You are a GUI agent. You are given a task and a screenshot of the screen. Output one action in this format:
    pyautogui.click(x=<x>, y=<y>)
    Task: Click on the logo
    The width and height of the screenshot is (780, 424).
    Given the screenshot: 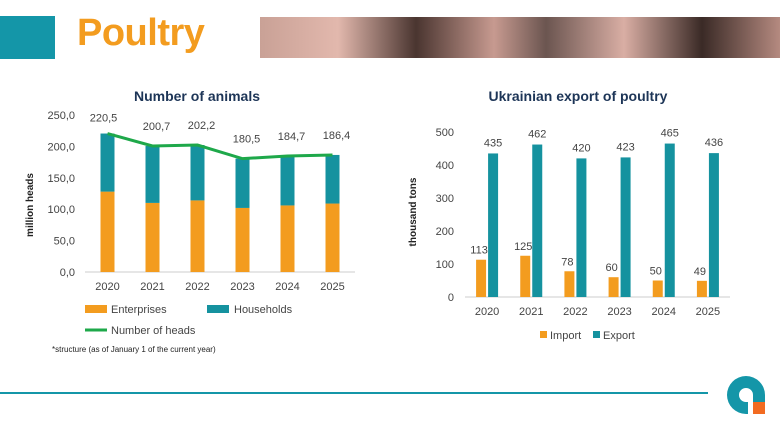 What is the action you would take?
    pyautogui.click(x=746, y=395)
    